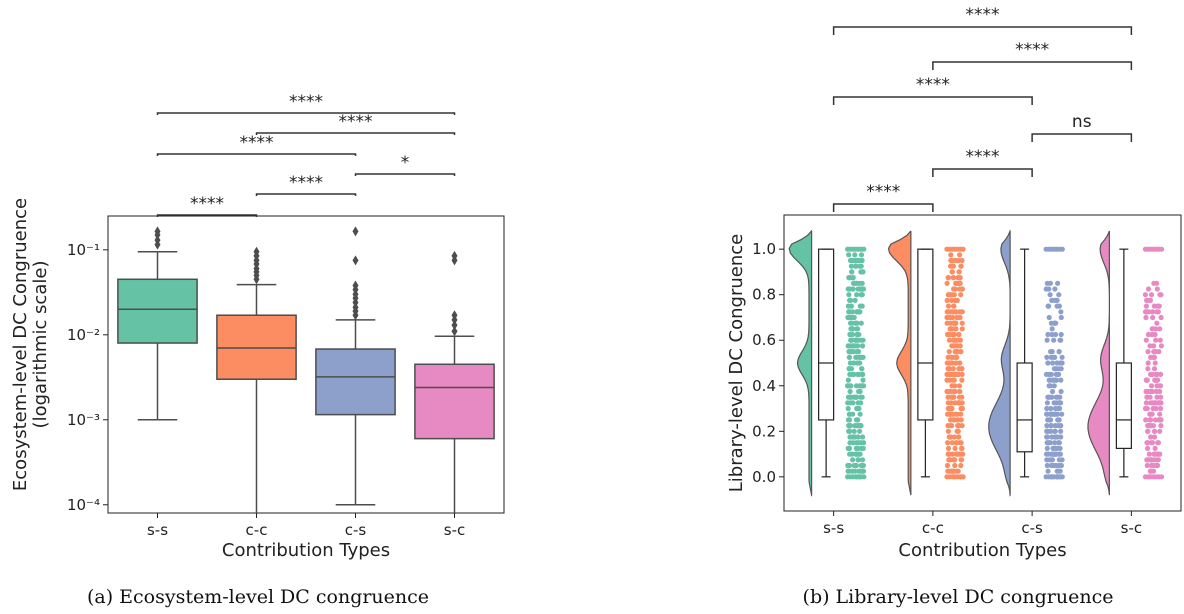 The width and height of the screenshot is (1184, 614). I want to click on x-axis-label-a: Contribution Types, so click(306, 550).